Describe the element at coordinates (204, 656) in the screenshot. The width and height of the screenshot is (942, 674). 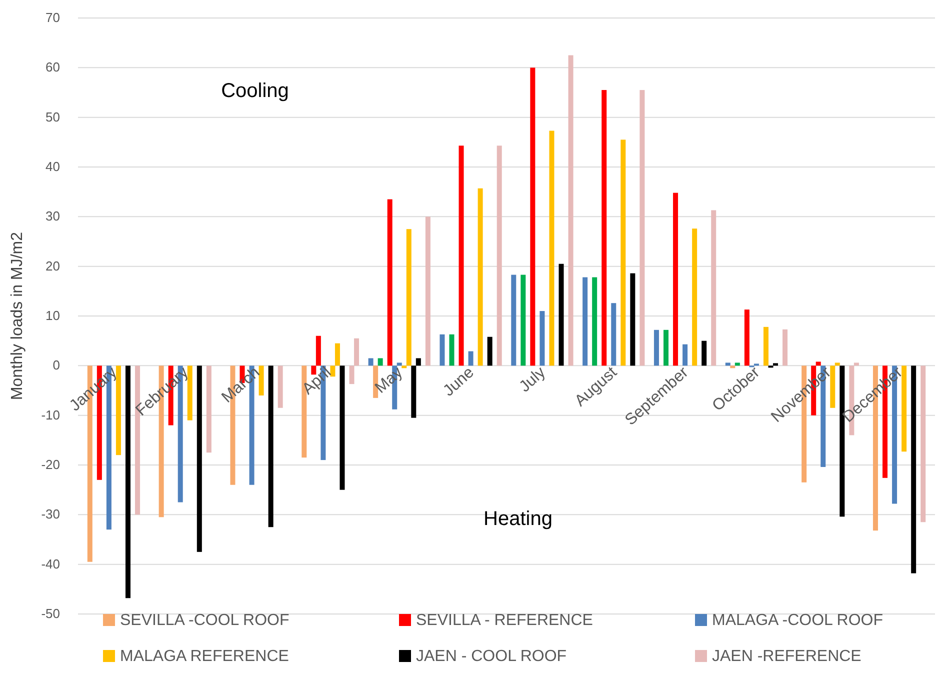
I see `legend-label: MALAGA REFERENCE` at that location.